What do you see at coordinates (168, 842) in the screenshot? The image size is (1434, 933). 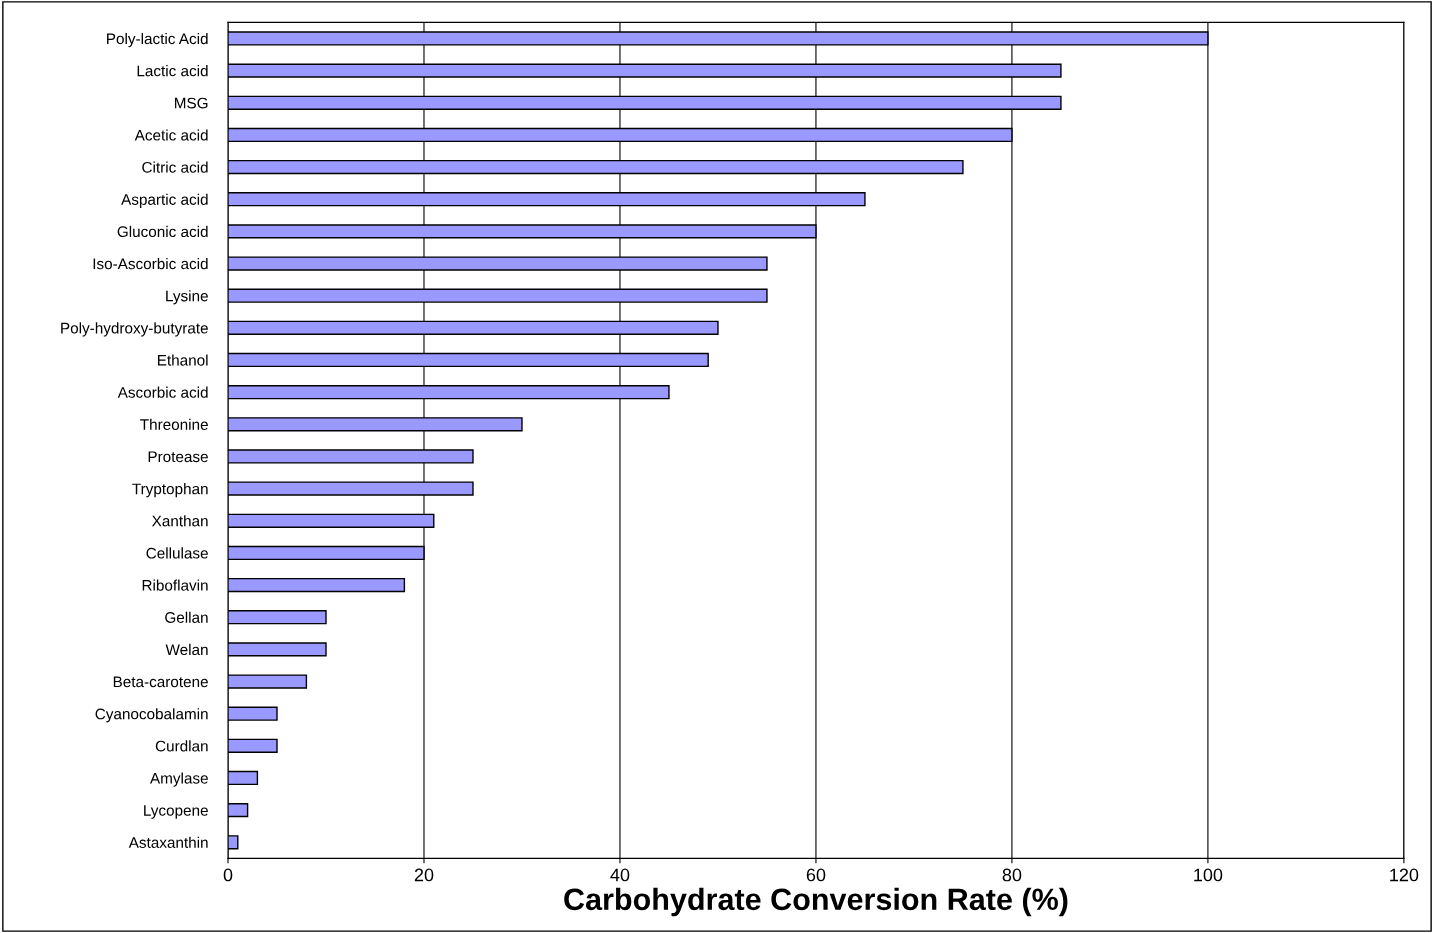 I see `y-tick-label: Astaxanthin` at bounding box center [168, 842].